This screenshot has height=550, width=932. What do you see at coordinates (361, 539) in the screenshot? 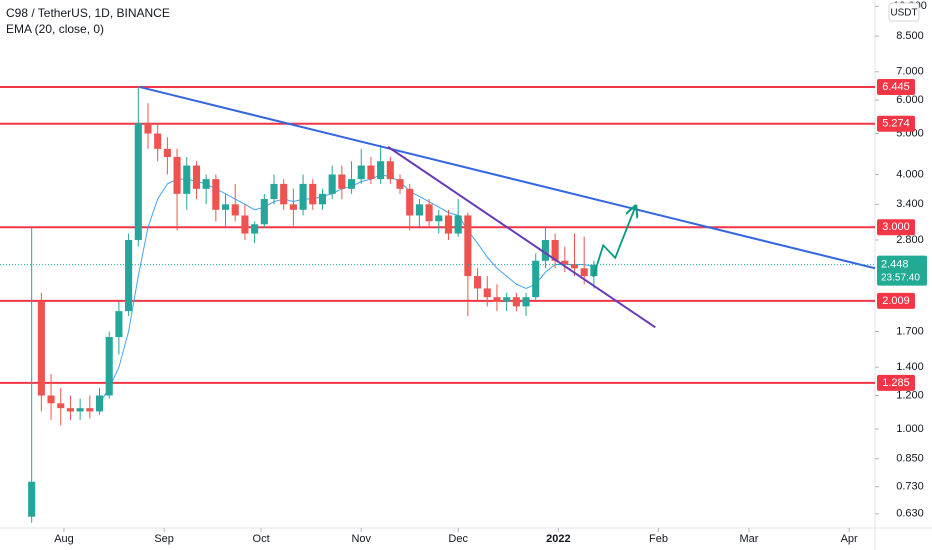
I see `x-tick-label: Nov` at bounding box center [361, 539].